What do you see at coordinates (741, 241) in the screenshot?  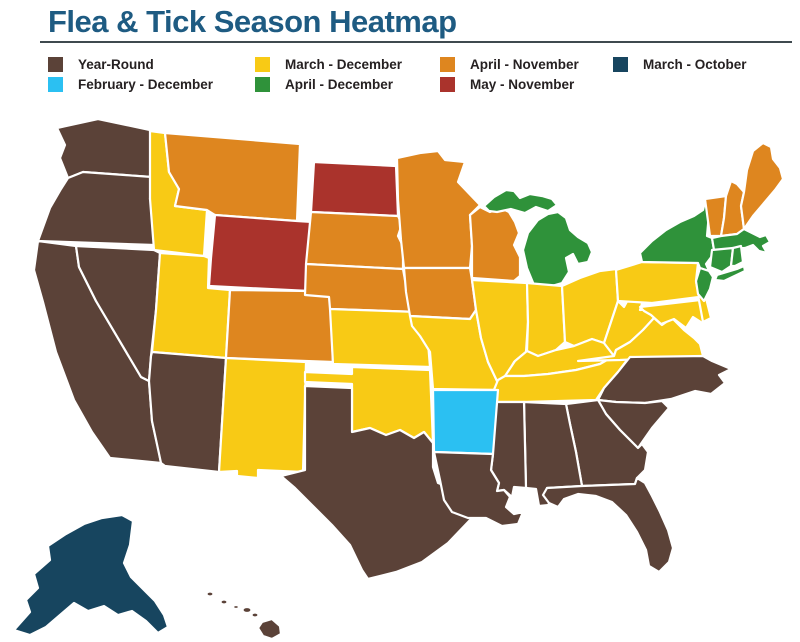 I see `state-massachusetts` at bounding box center [741, 241].